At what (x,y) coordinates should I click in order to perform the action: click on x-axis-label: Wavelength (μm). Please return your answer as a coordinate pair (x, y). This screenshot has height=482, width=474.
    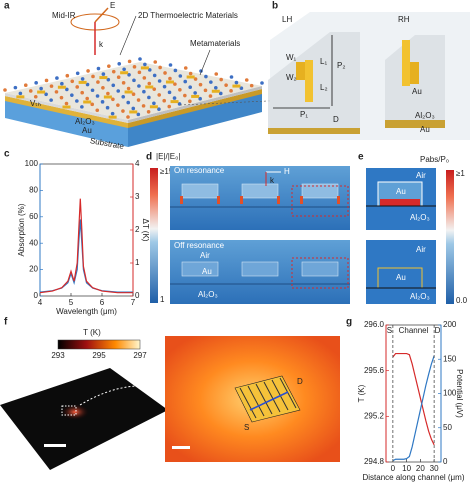
    Looking at the image, I should click on (86, 311).